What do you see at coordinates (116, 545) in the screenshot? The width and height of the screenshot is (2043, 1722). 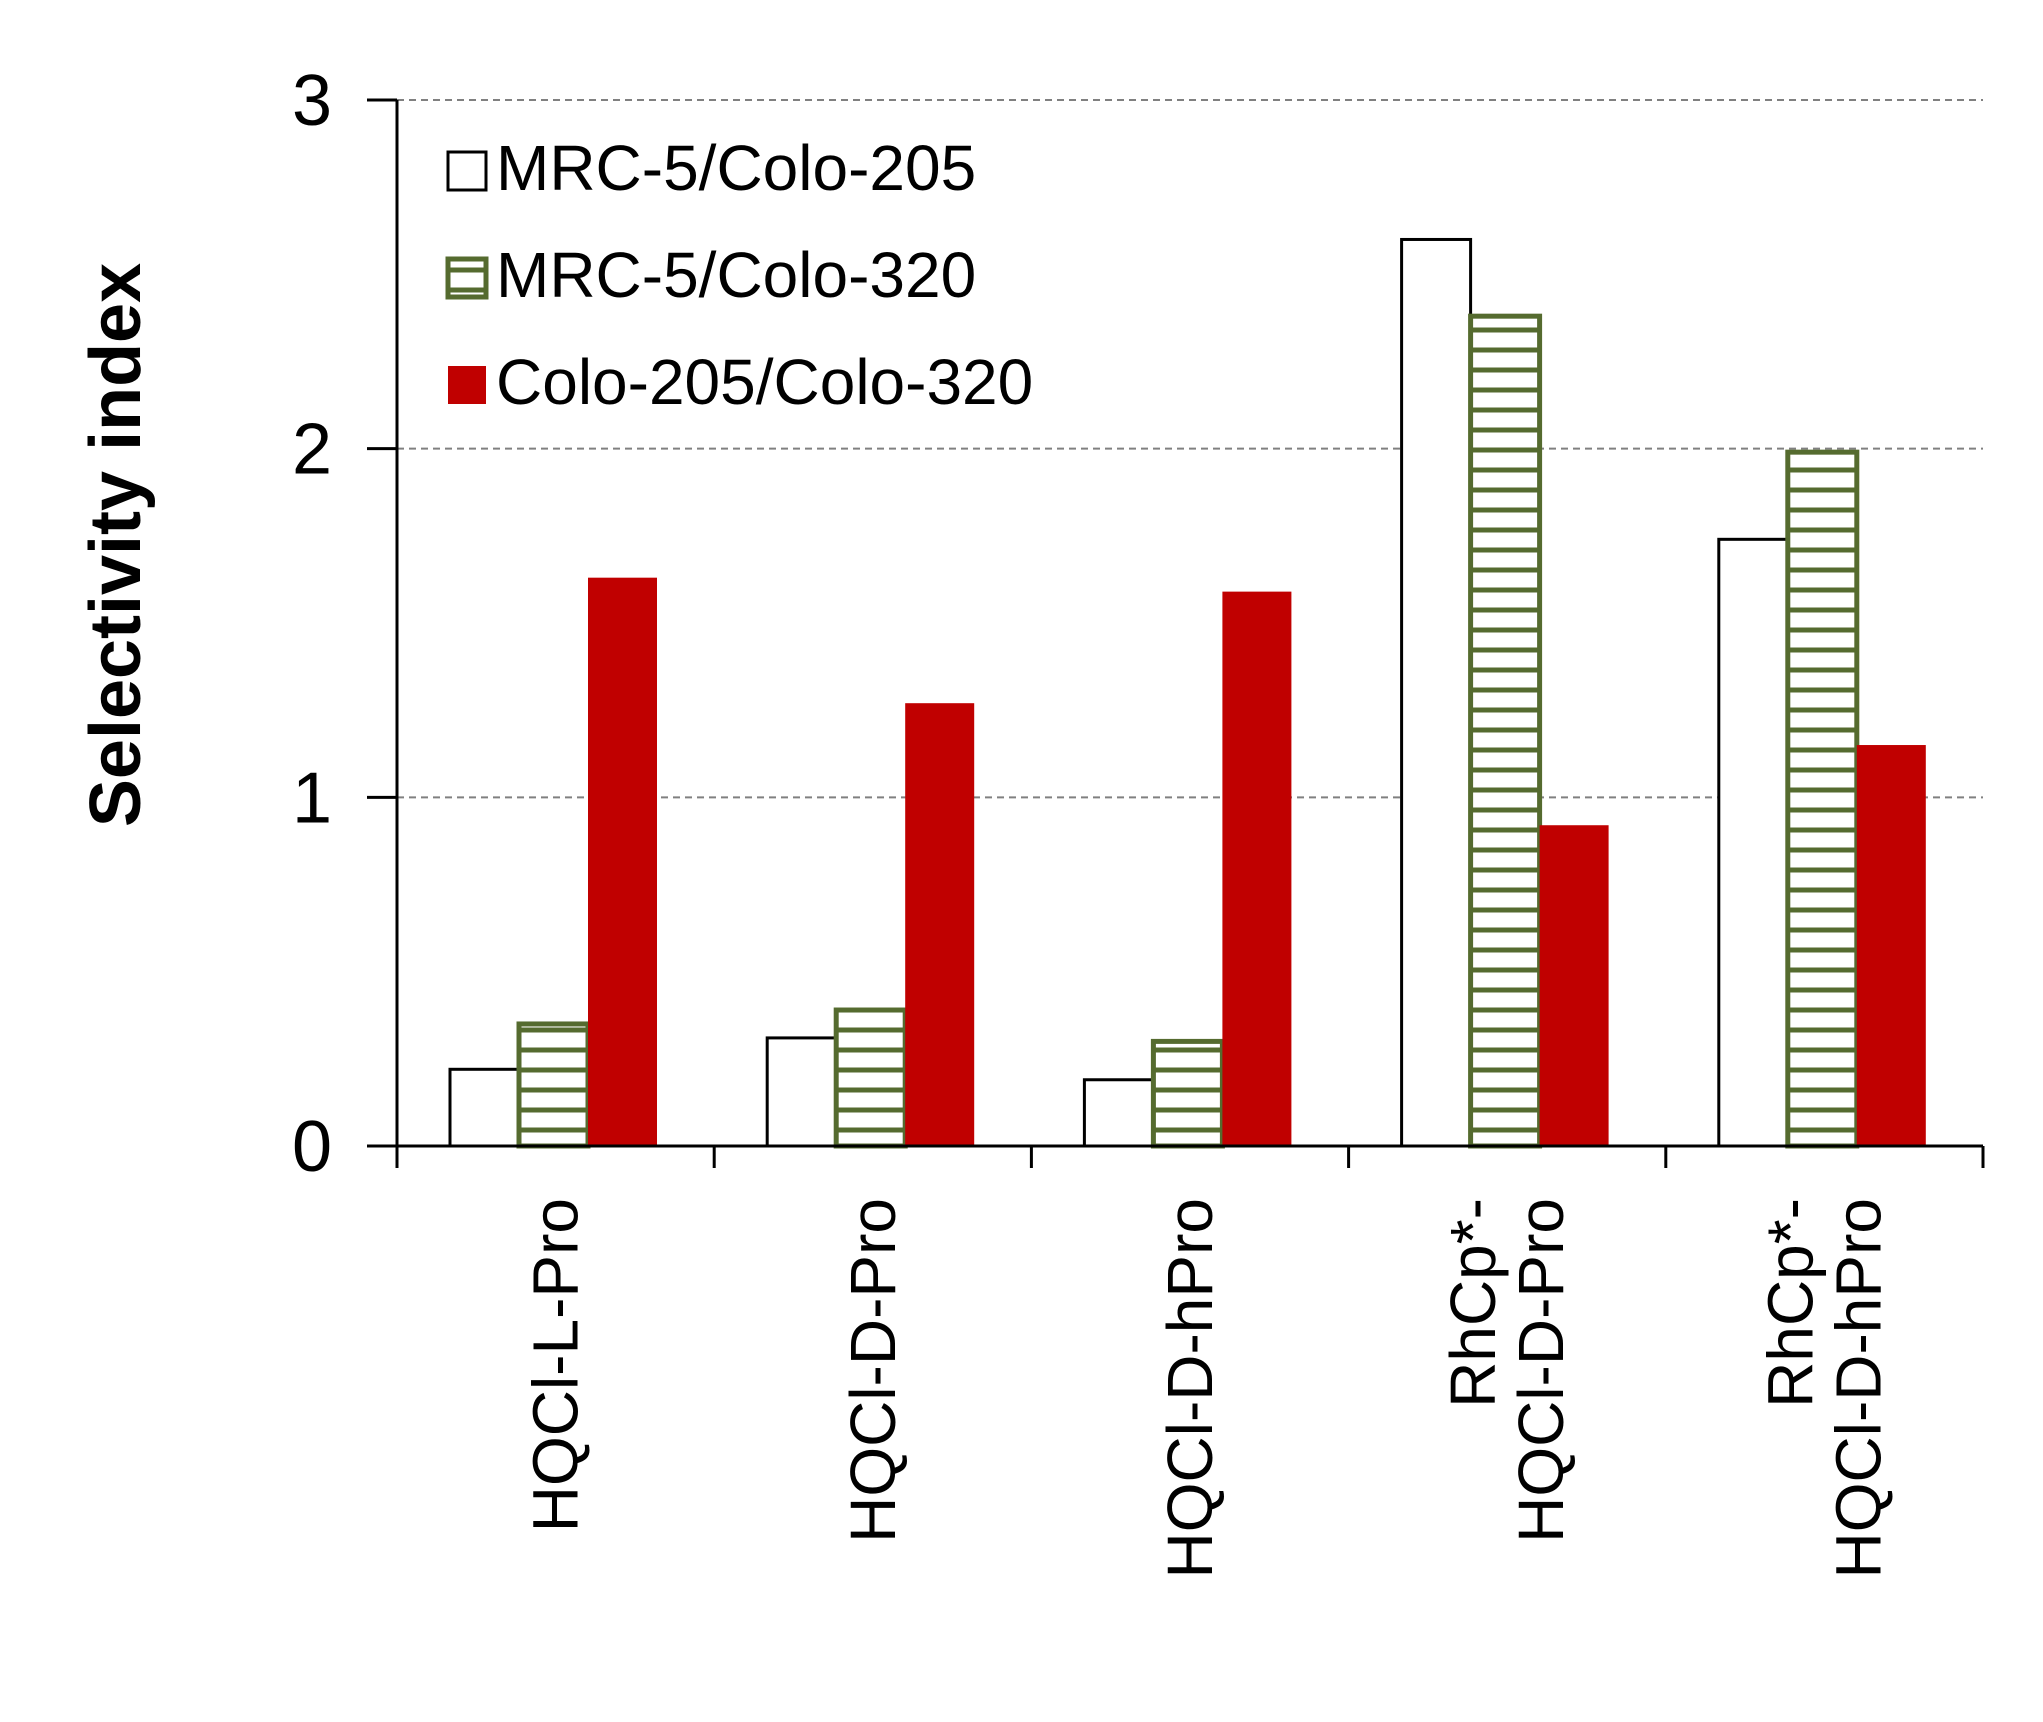 I see `y-axis-label: Selectivity index` at bounding box center [116, 545].